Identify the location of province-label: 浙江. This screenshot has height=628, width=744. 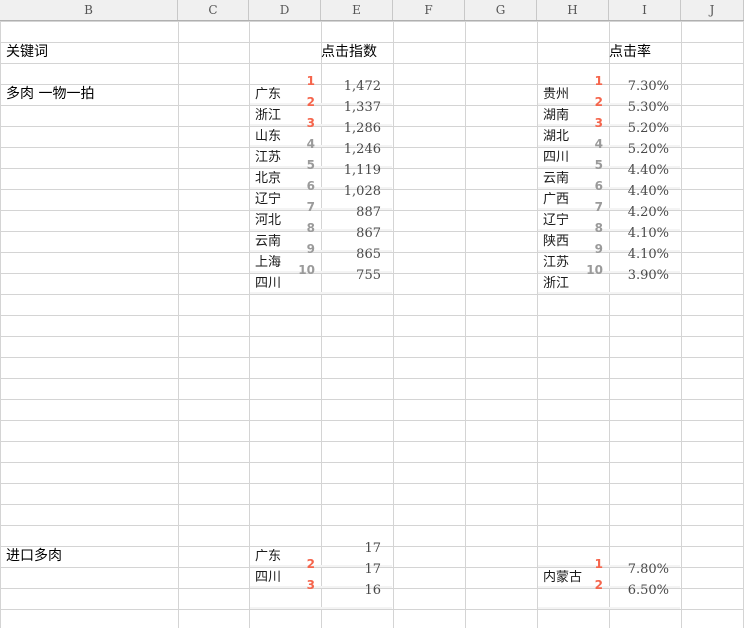
(268, 115).